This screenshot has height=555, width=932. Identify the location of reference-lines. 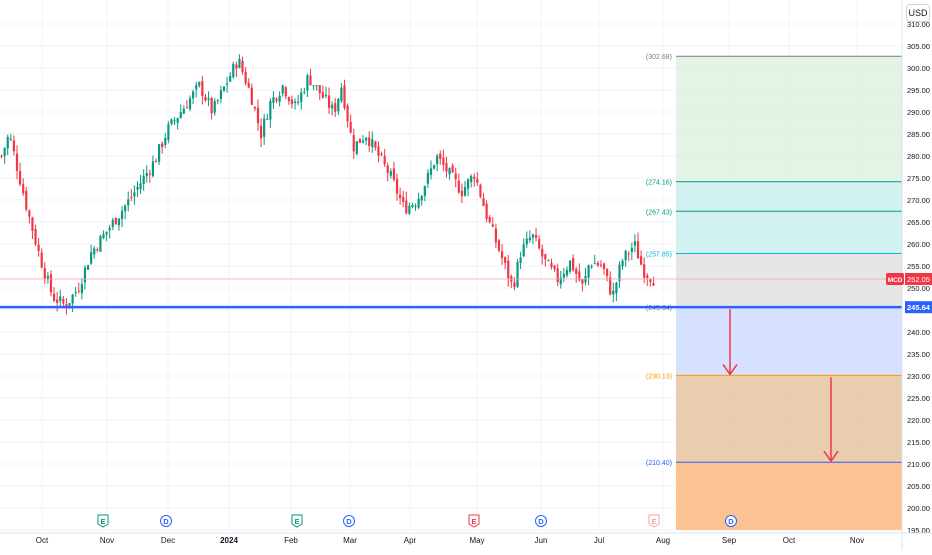
(451, 293).